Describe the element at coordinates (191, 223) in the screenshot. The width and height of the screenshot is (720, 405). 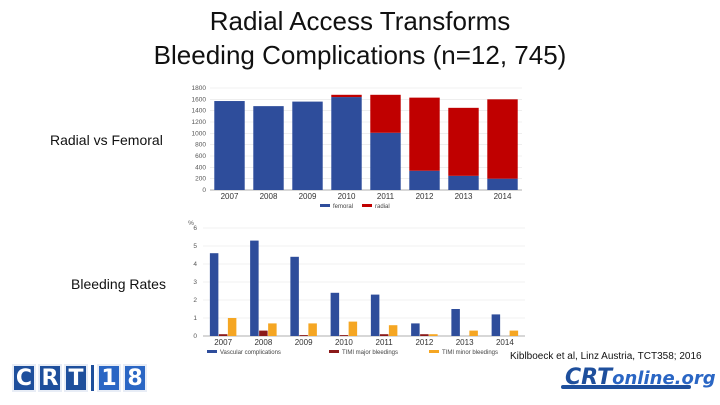
I see `chart2-y-axis-label: %` at that location.